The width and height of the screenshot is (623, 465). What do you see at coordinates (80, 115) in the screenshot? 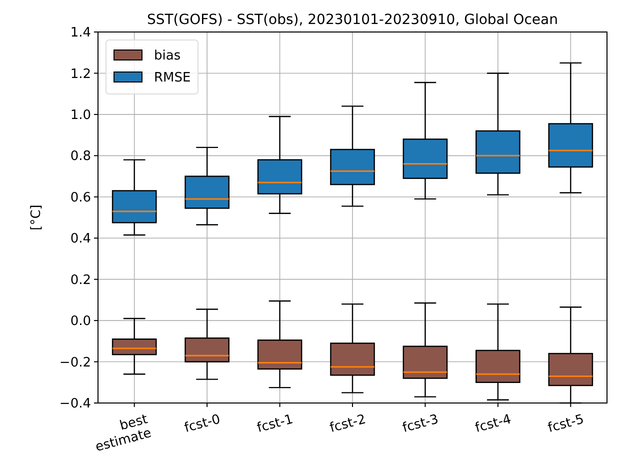
I see `y-tick-label: 1.0` at bounding box center [80, 115].